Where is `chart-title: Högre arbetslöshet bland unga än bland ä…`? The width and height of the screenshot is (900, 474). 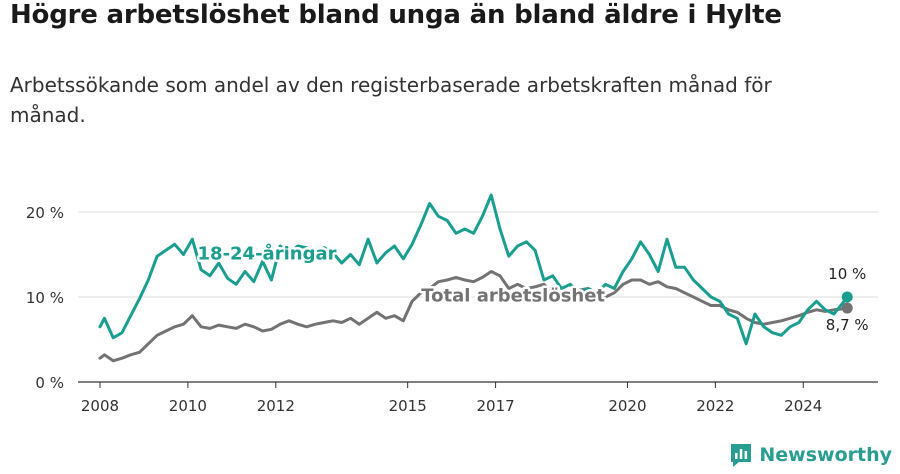
chart-title: Högre arbetslöshet bland unga än bland ä… is located at coordinates (396, 15).